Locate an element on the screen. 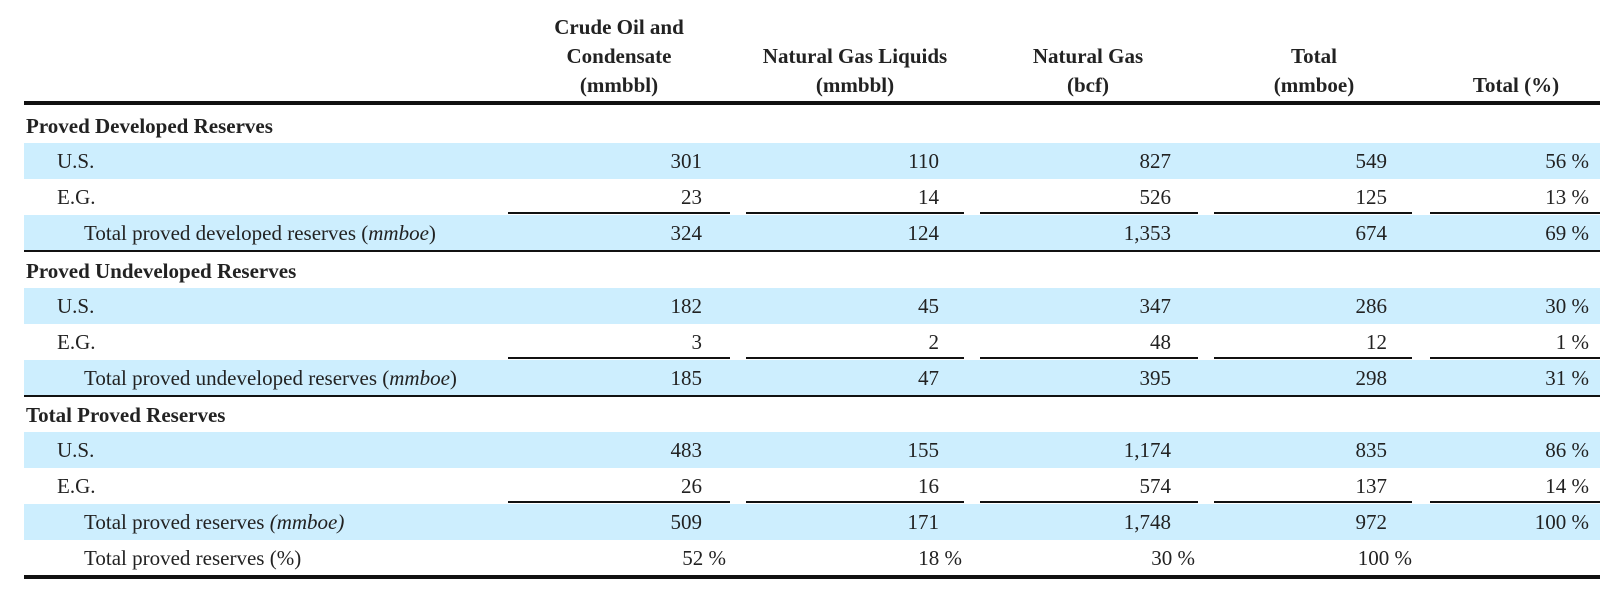 Image resolution: width=1600 pixels, height=592 pixels. cell-total: 12 is located at coordinates (1376, 342).